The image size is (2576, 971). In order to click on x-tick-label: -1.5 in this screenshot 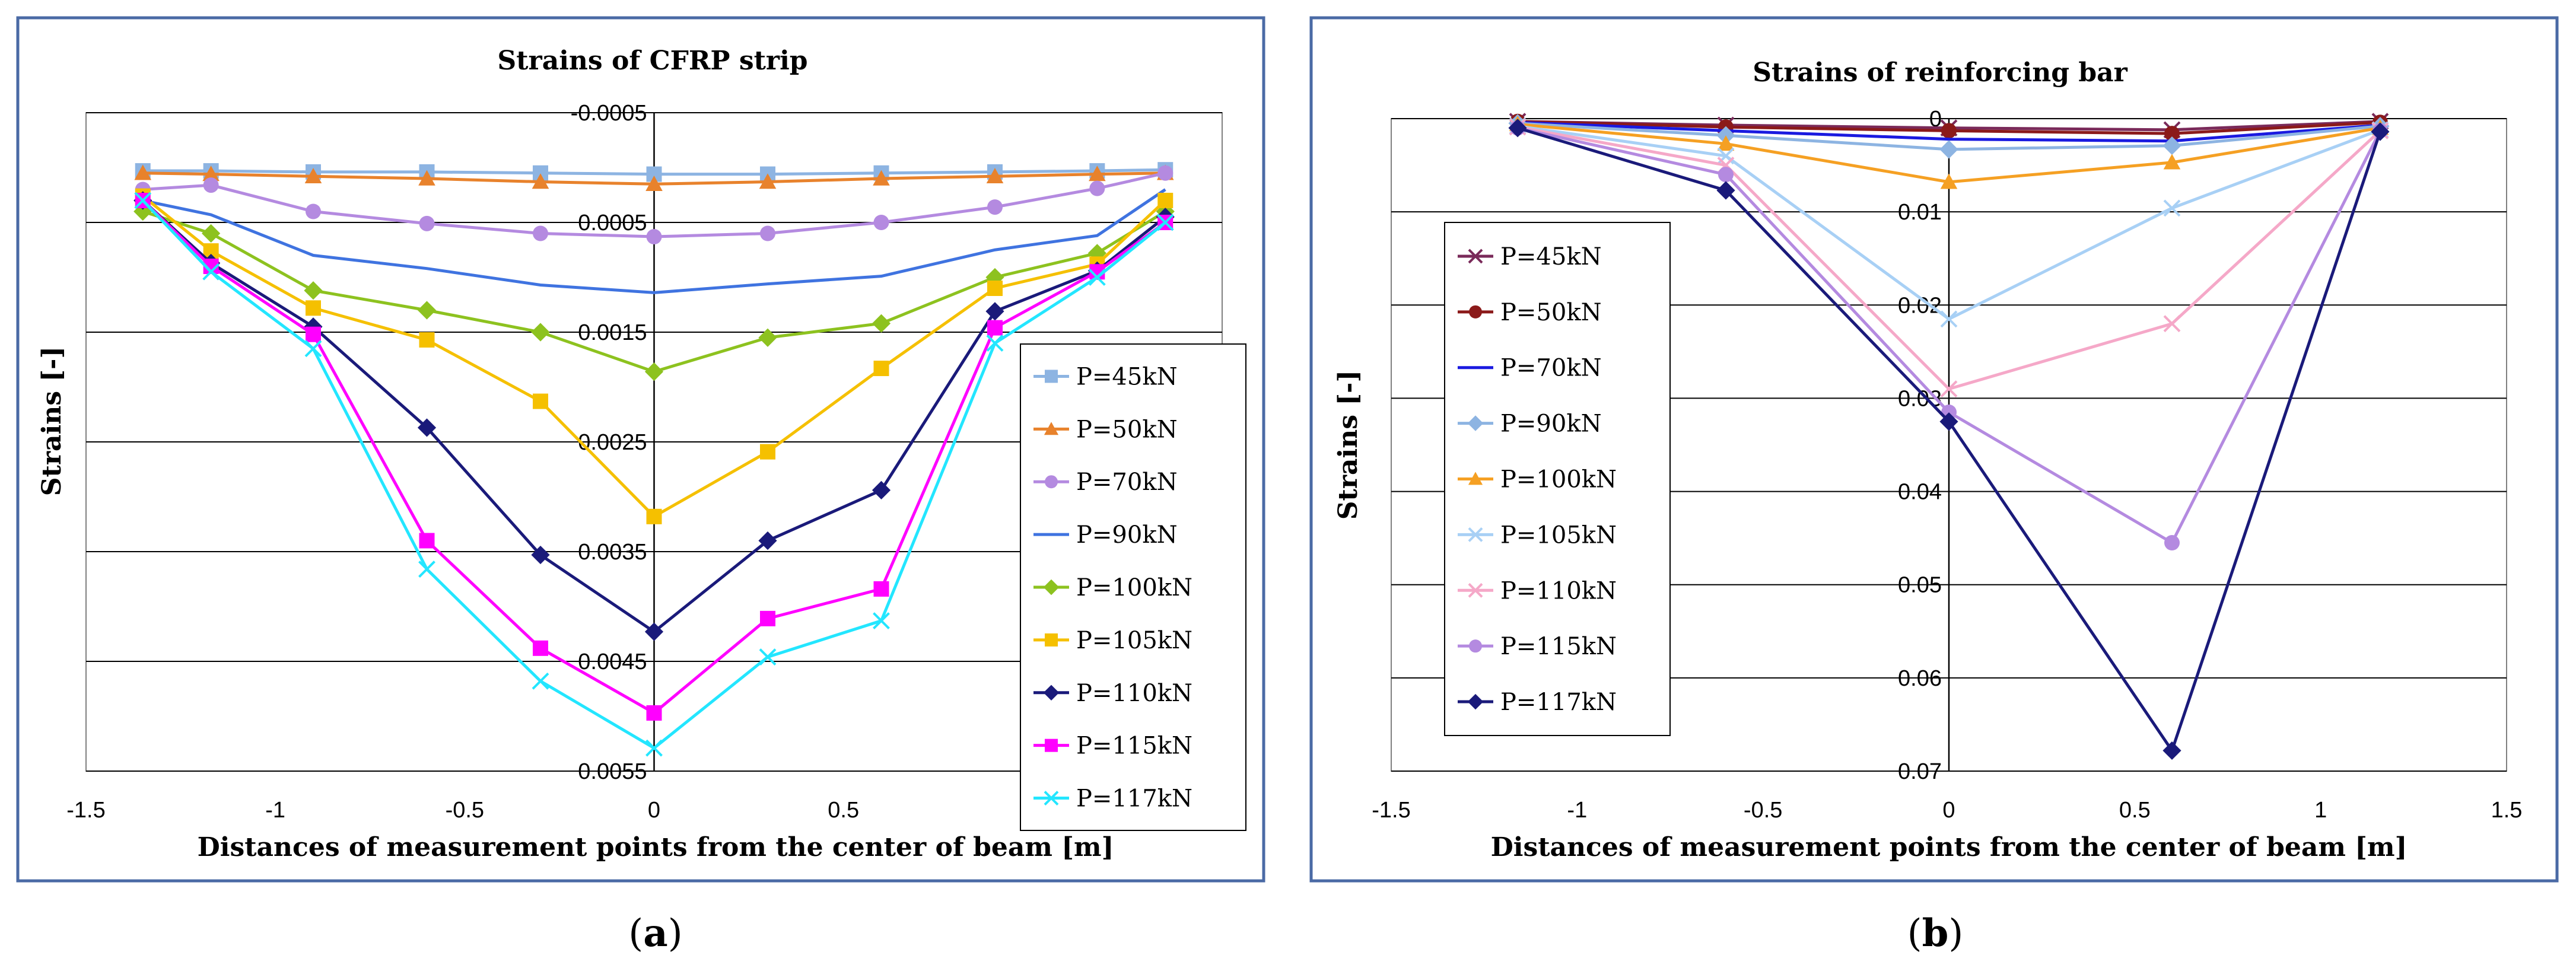, I will do `click(85, 810)`.